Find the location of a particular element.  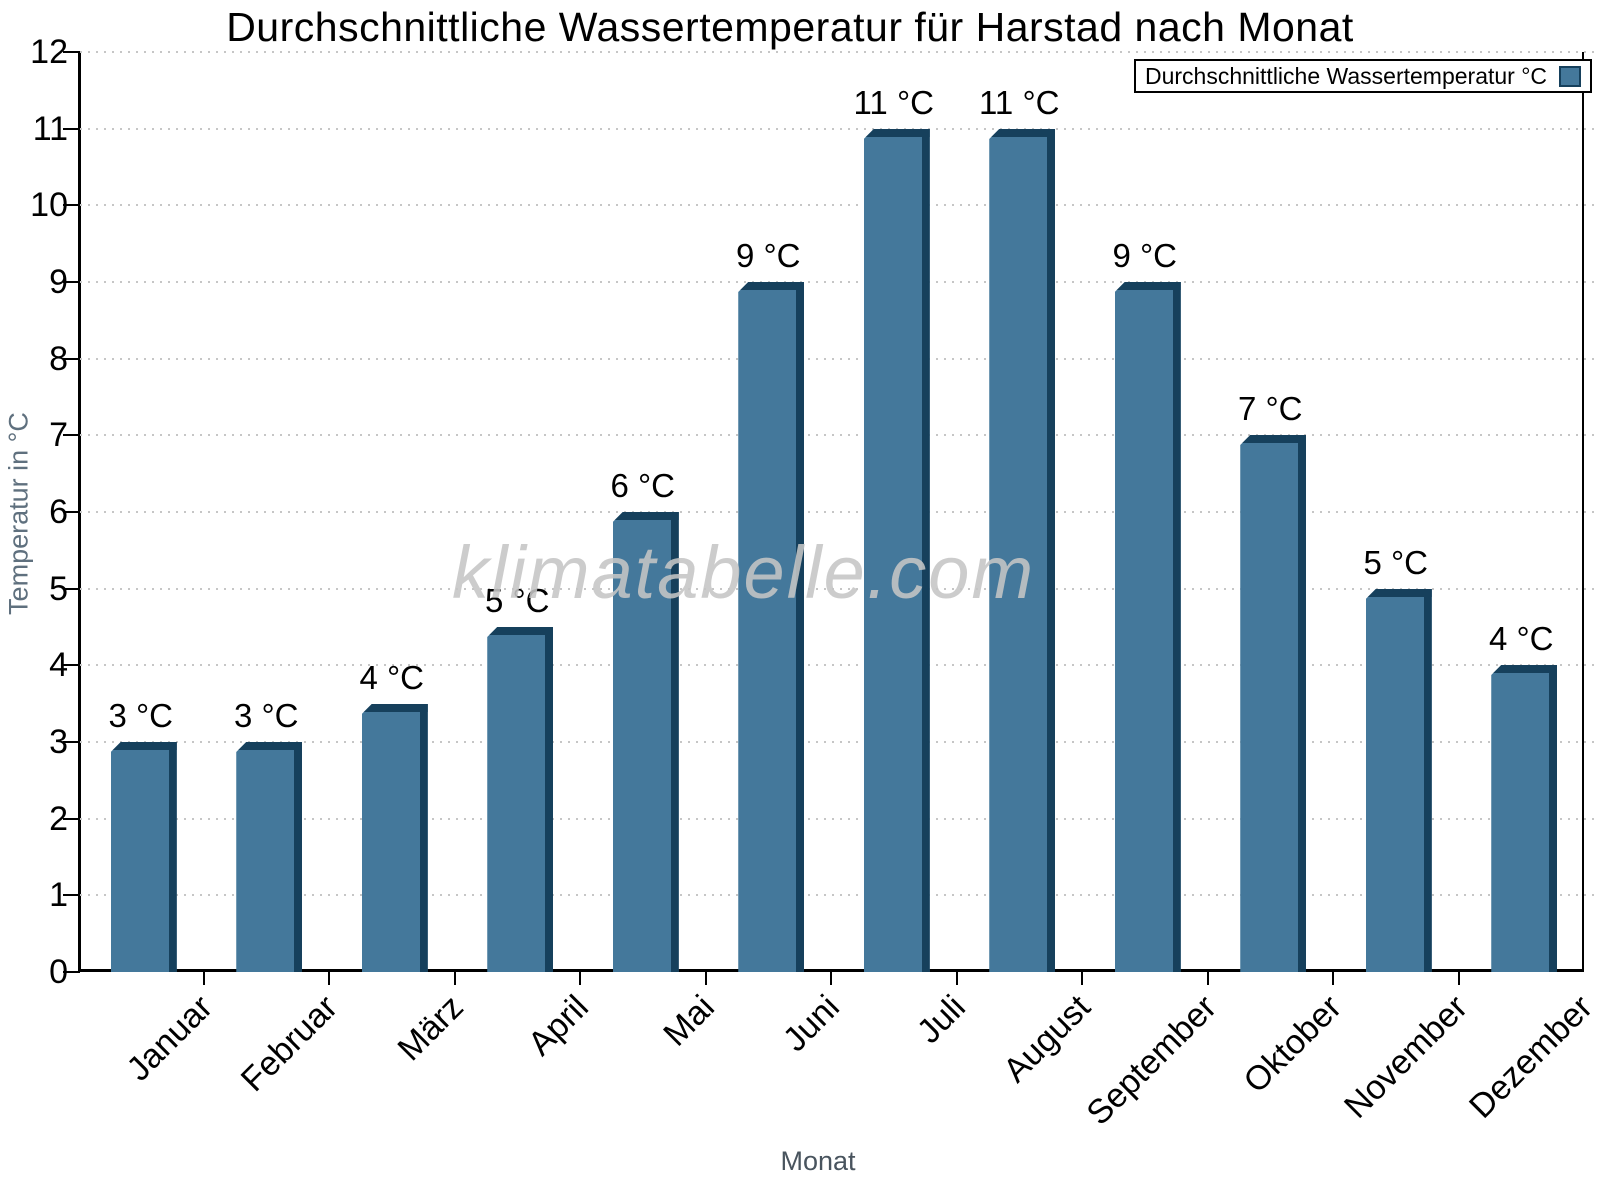

bar-januar is located at coordinates (143, 857).